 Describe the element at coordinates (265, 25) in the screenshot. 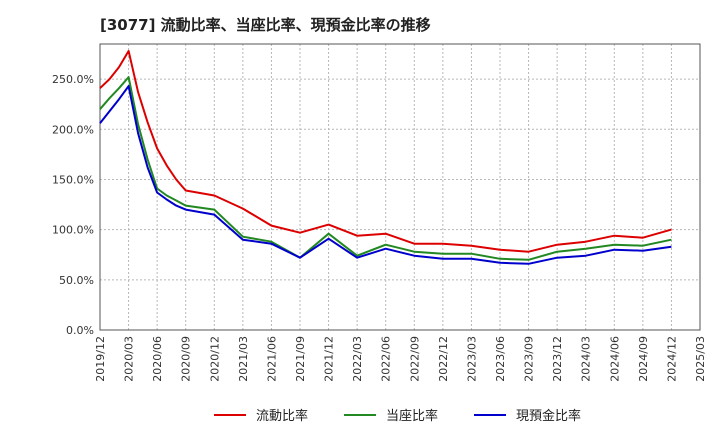

I see `chart-title: [3077] 流動比率、当座比率、現預金比率の推移` at that location.